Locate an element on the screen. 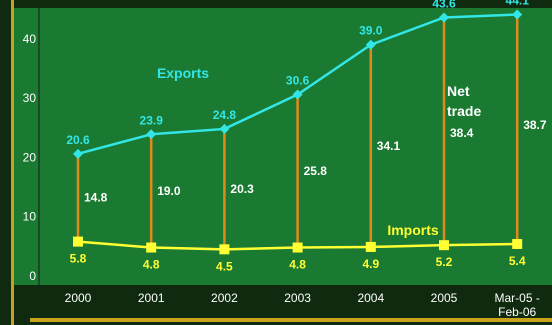  imports-data-label: 4.9 is located at coordinates (370, 264).